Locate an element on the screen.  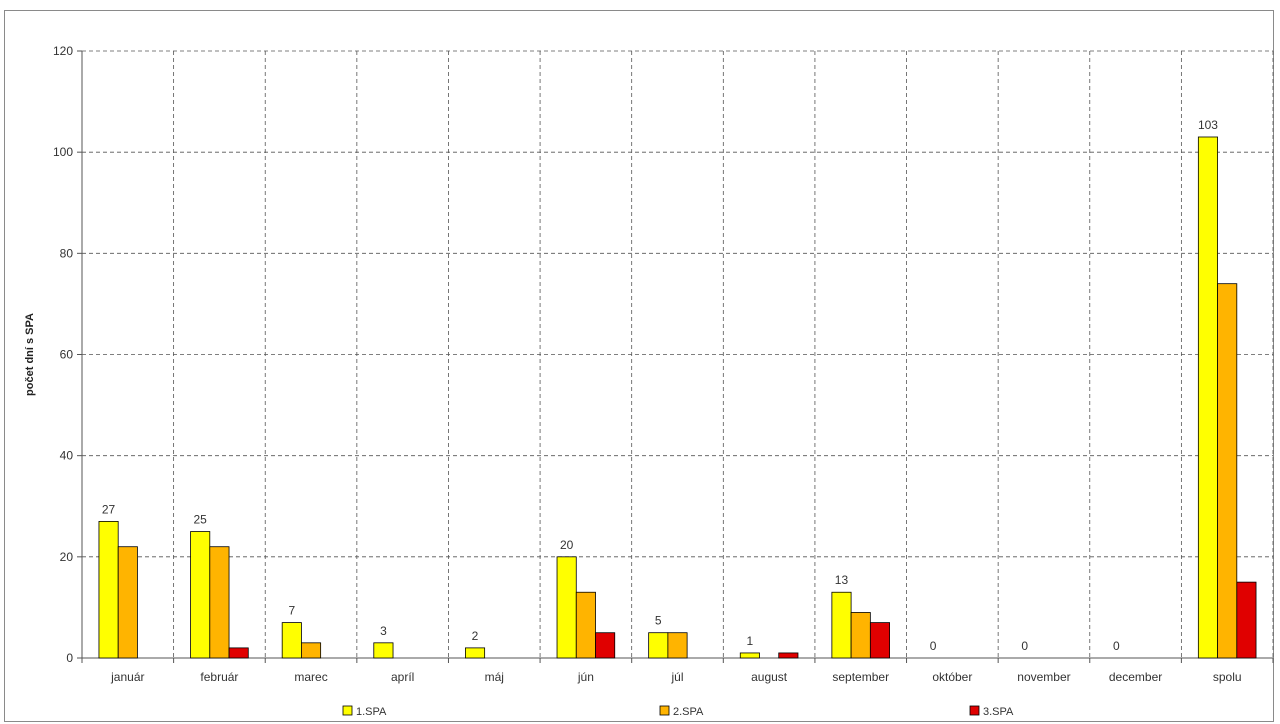
category-label: november is located at coordinates (1043, 677).